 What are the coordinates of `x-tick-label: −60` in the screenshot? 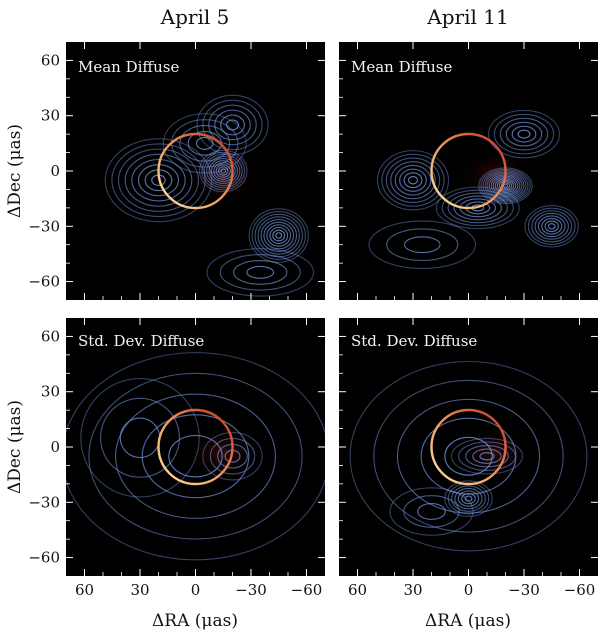 It's located at (307, 590).